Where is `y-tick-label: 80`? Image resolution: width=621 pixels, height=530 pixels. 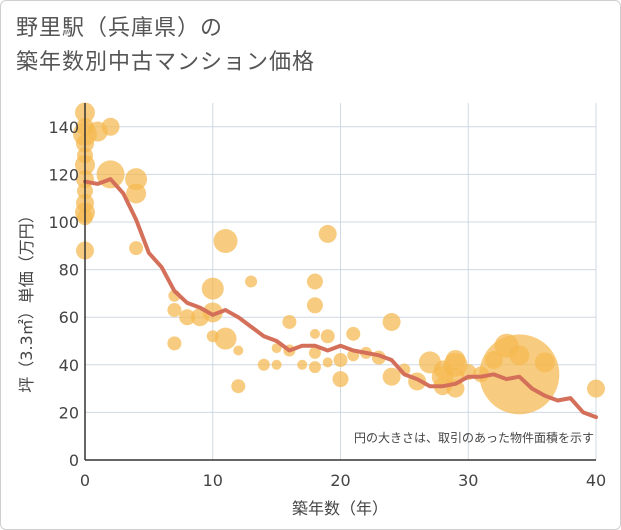 y-tick-label: 80 is located at coordinates (69, 270).